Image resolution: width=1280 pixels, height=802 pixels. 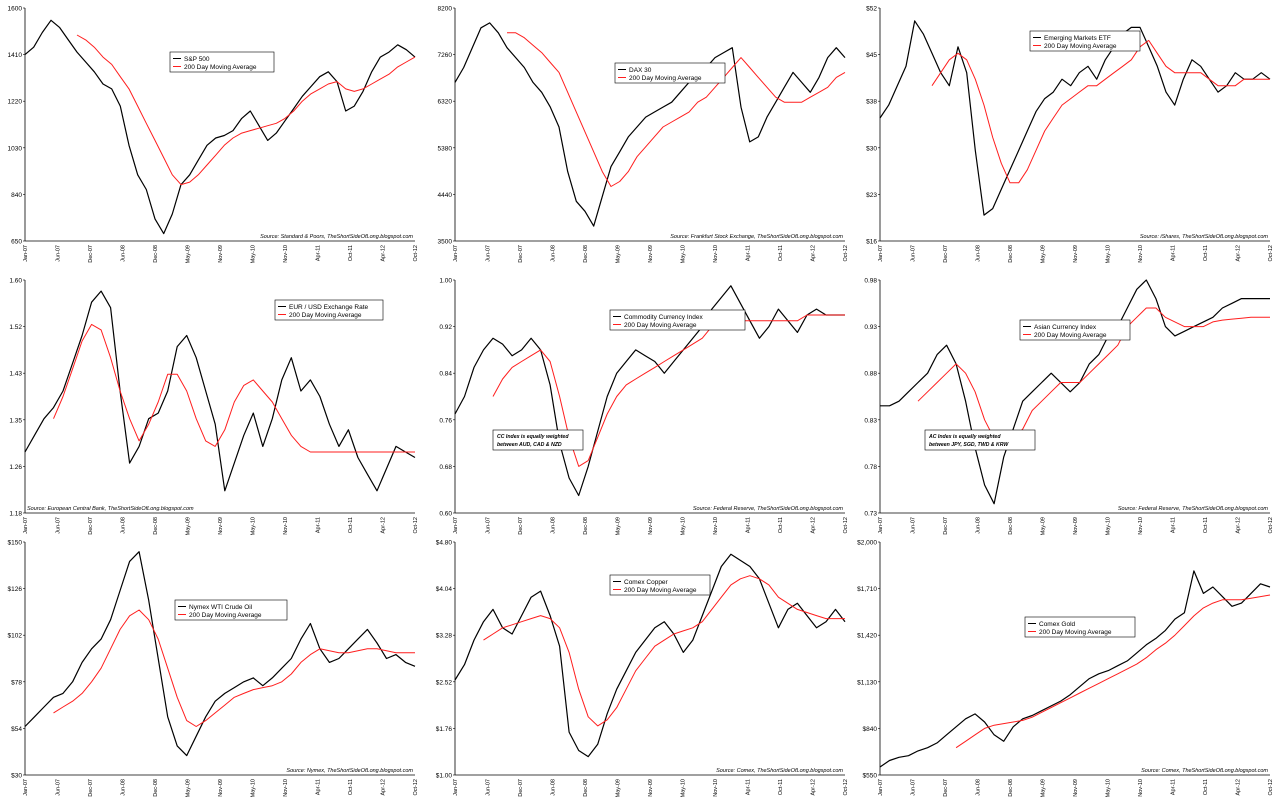 What do you see at coordinates (870, 374) in the screenshot?
I see `y-tick-label: 0.88` at bounding box center [870, 374].